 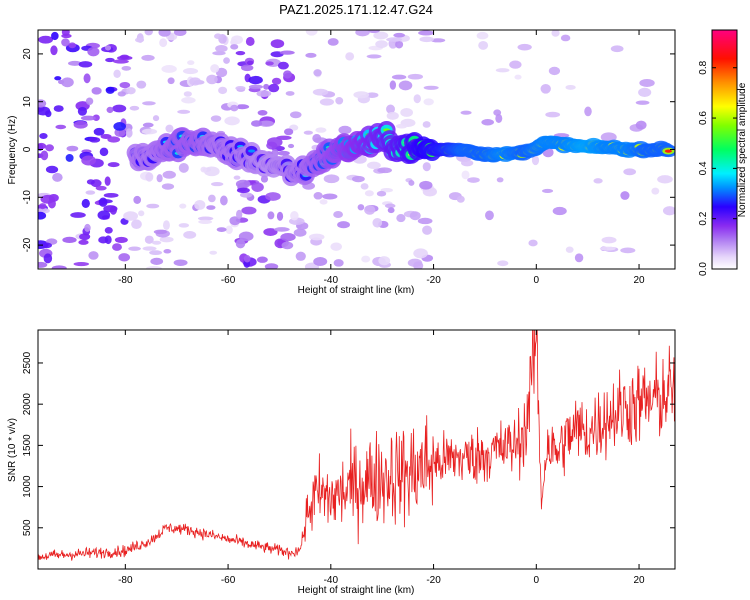 I want to click on colorbar-tick-label: 0.8, so click(x=703, y=67).